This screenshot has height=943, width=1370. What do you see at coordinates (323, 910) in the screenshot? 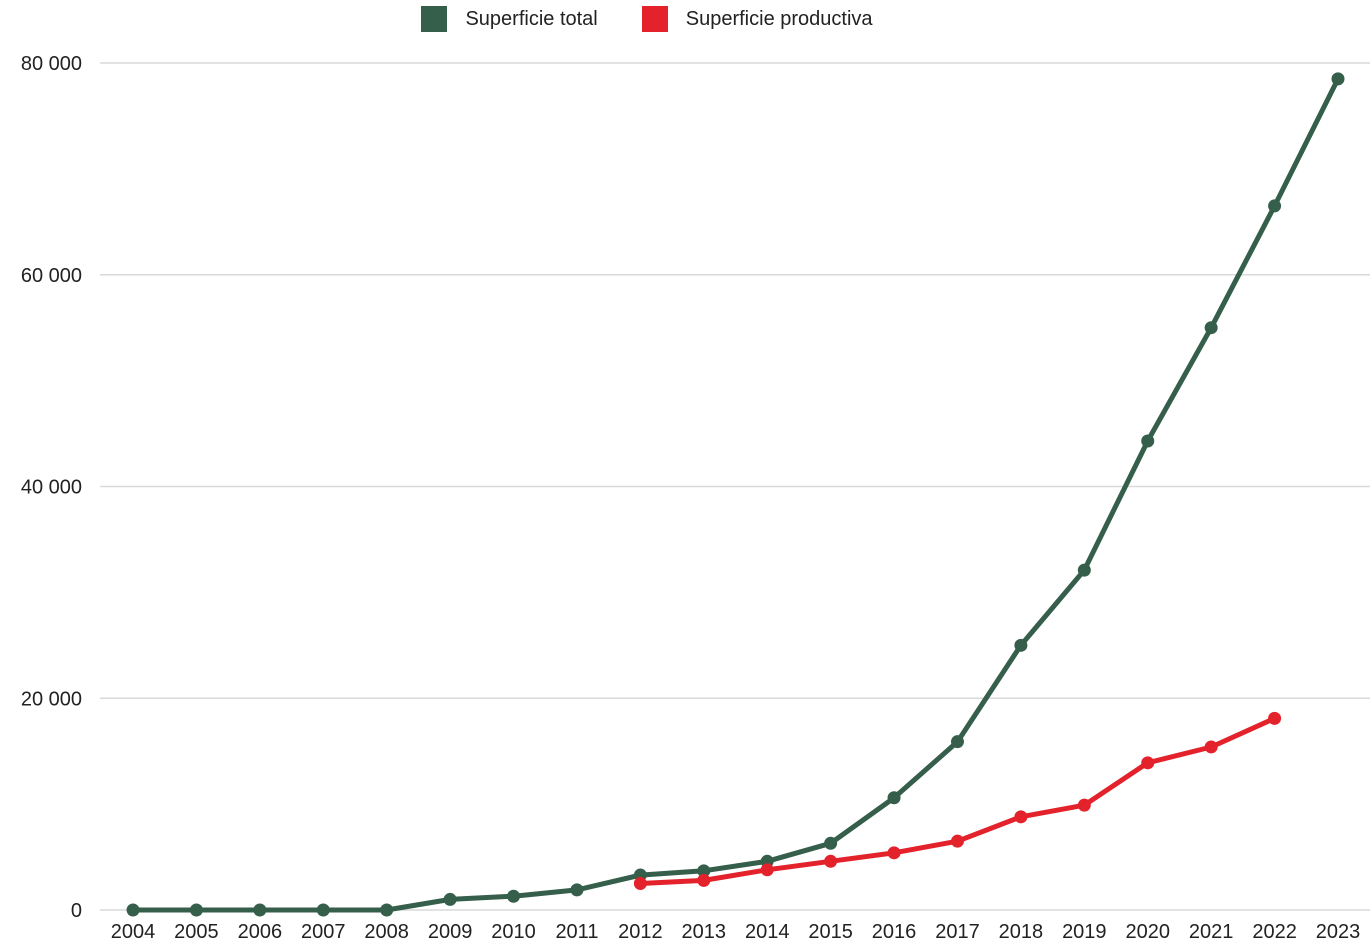
I see `data-point-s0-2007` at bounding box center [323, 910].